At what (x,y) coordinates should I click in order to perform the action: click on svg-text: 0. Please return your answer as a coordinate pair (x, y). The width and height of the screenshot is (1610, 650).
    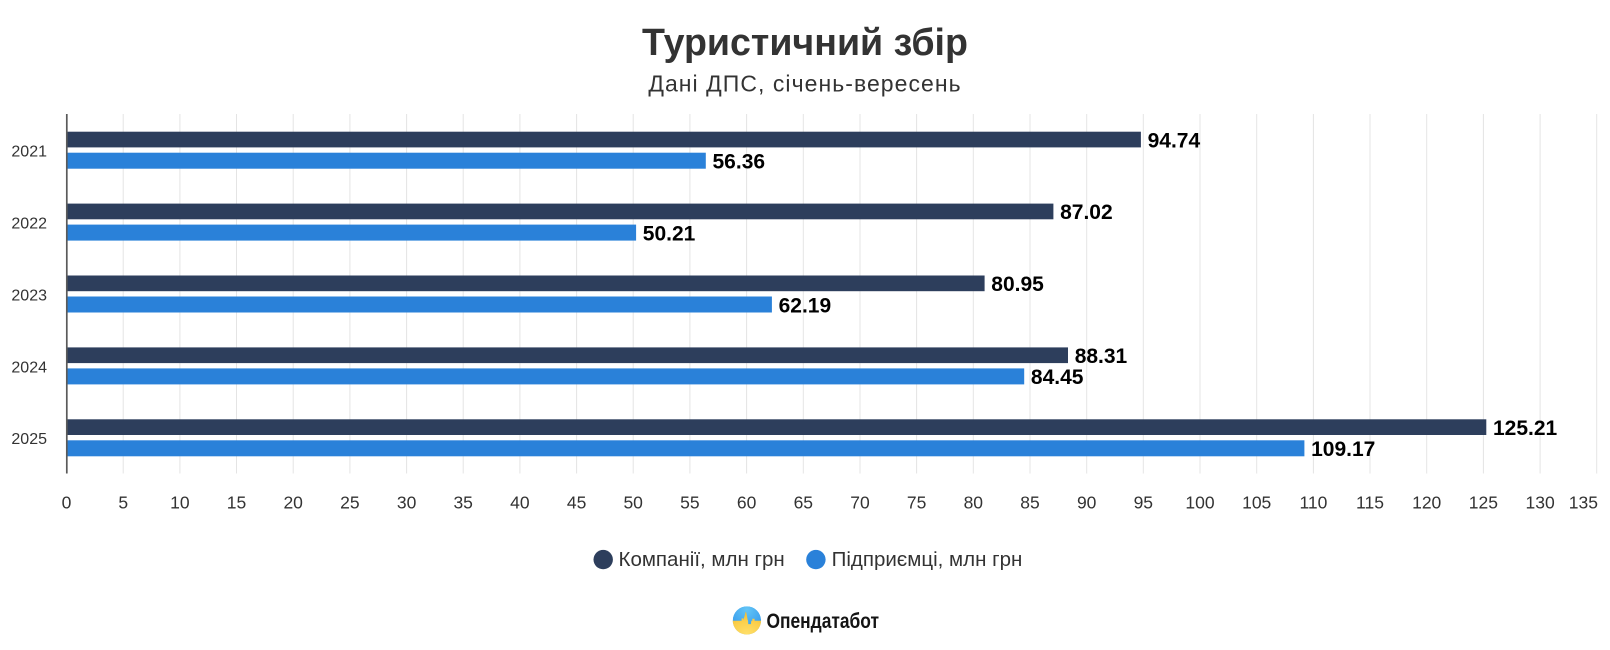
    Looking at the image, I should click on (67, 503).